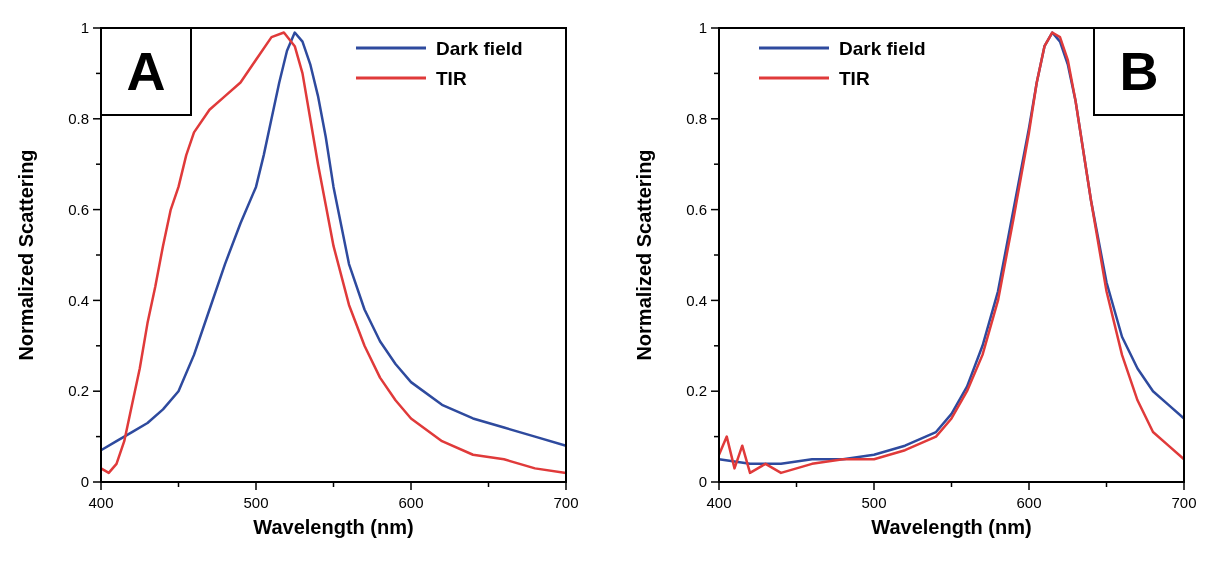 The height and width of the screenshot is (564, 1206). I want to click on annotation: B, so click(1139, 71).